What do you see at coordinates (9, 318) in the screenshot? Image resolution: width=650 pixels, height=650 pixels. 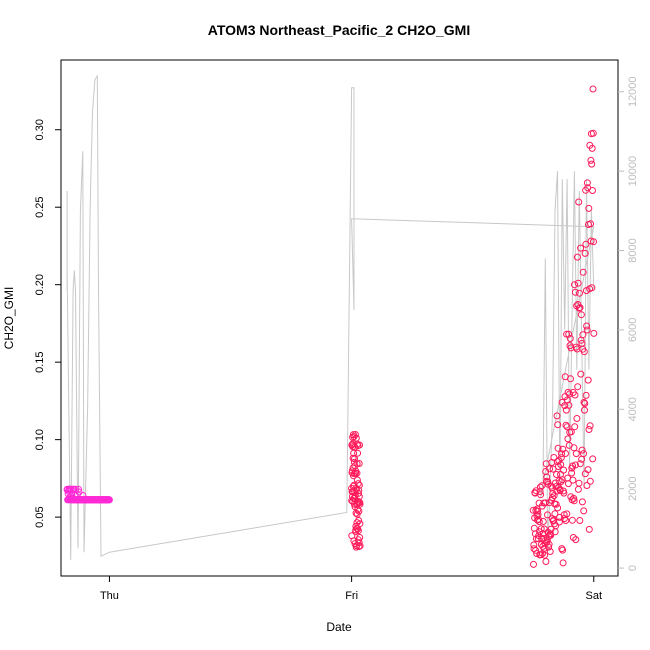 I see `y-axis-label: CH2O_GMI` at bounding box center [9, 318].